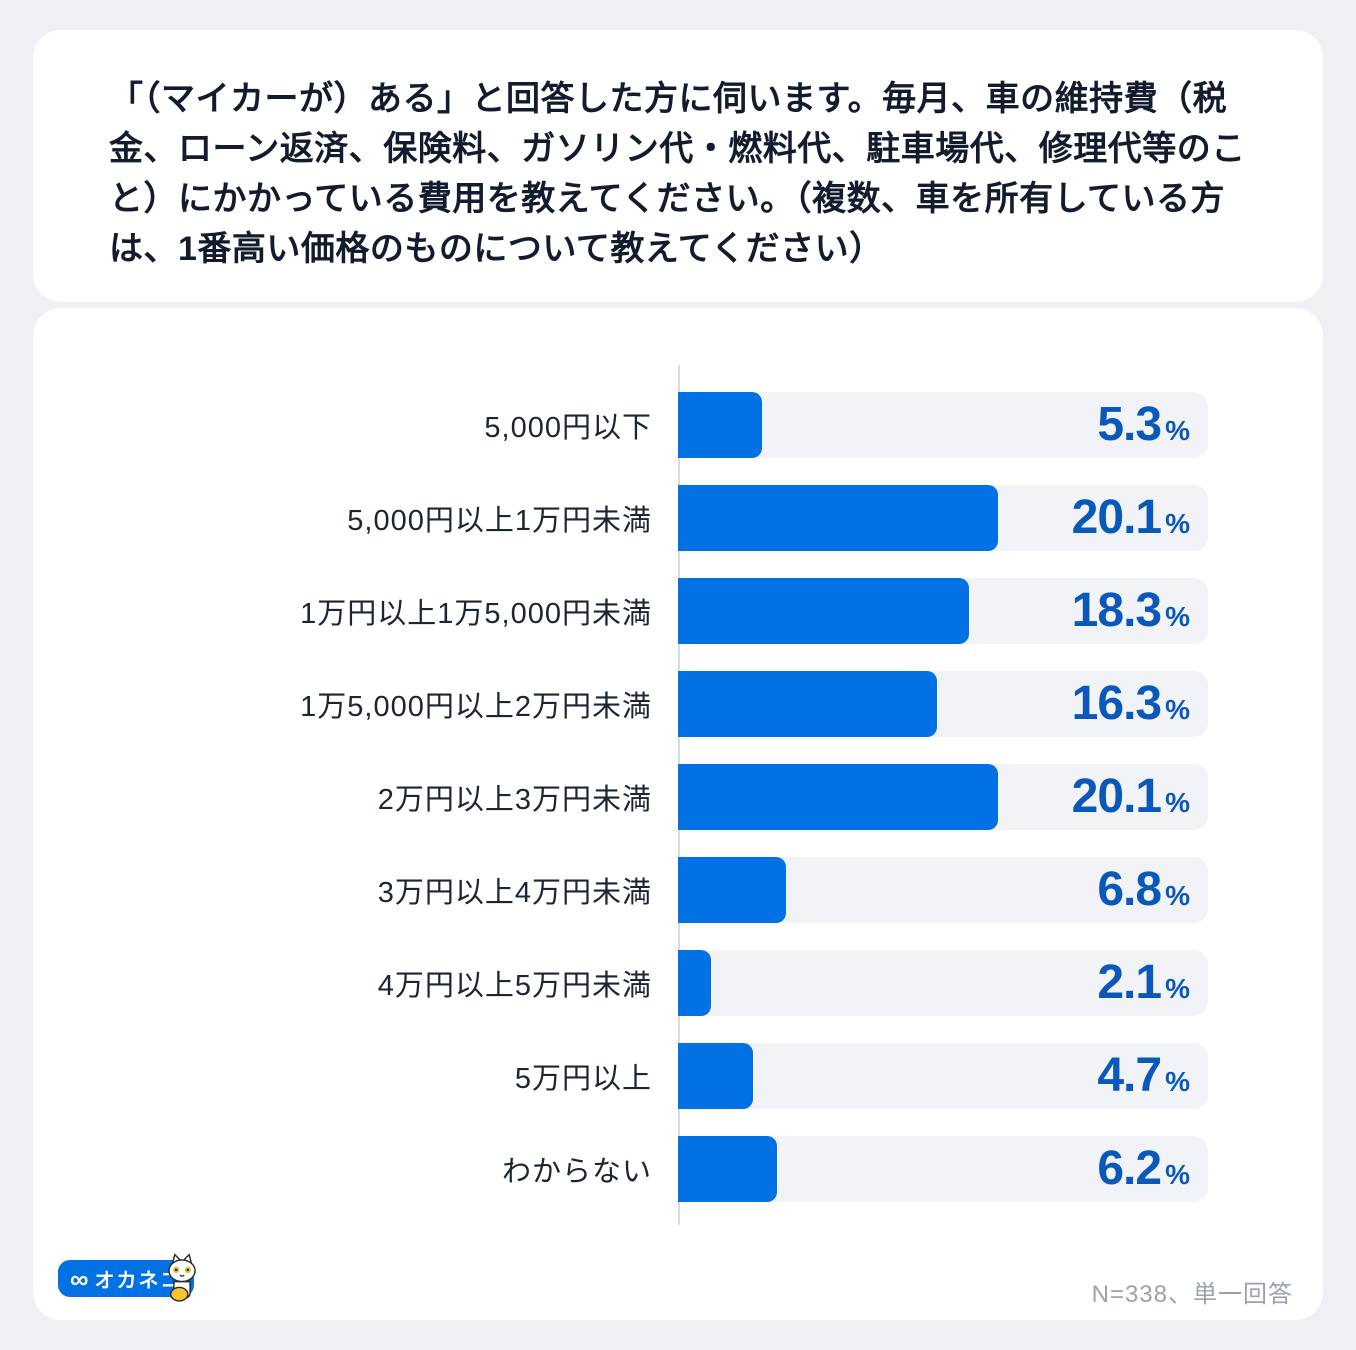  Describe the element at coordinates (943, 703) in the screenshot. I see `bar-track: 16.3 %` at that location.